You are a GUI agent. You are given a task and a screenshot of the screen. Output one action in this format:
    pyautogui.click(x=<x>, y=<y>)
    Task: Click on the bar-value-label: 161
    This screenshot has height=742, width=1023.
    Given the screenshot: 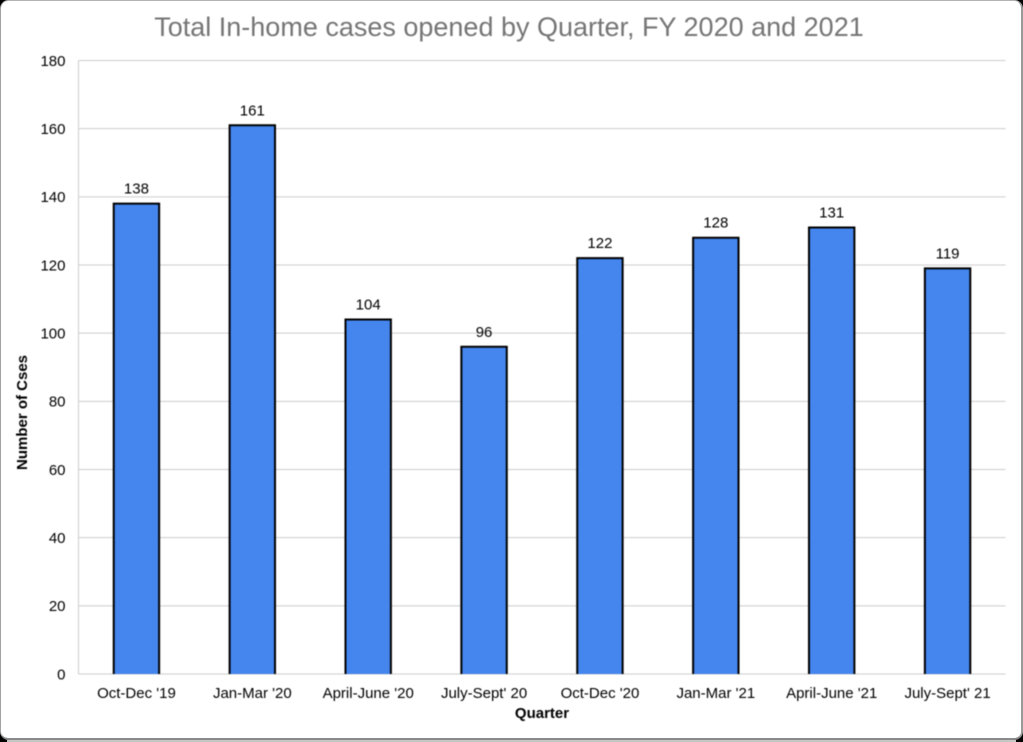 What is the action you would take?
    pyautogui.click(x=252, y=110)
    